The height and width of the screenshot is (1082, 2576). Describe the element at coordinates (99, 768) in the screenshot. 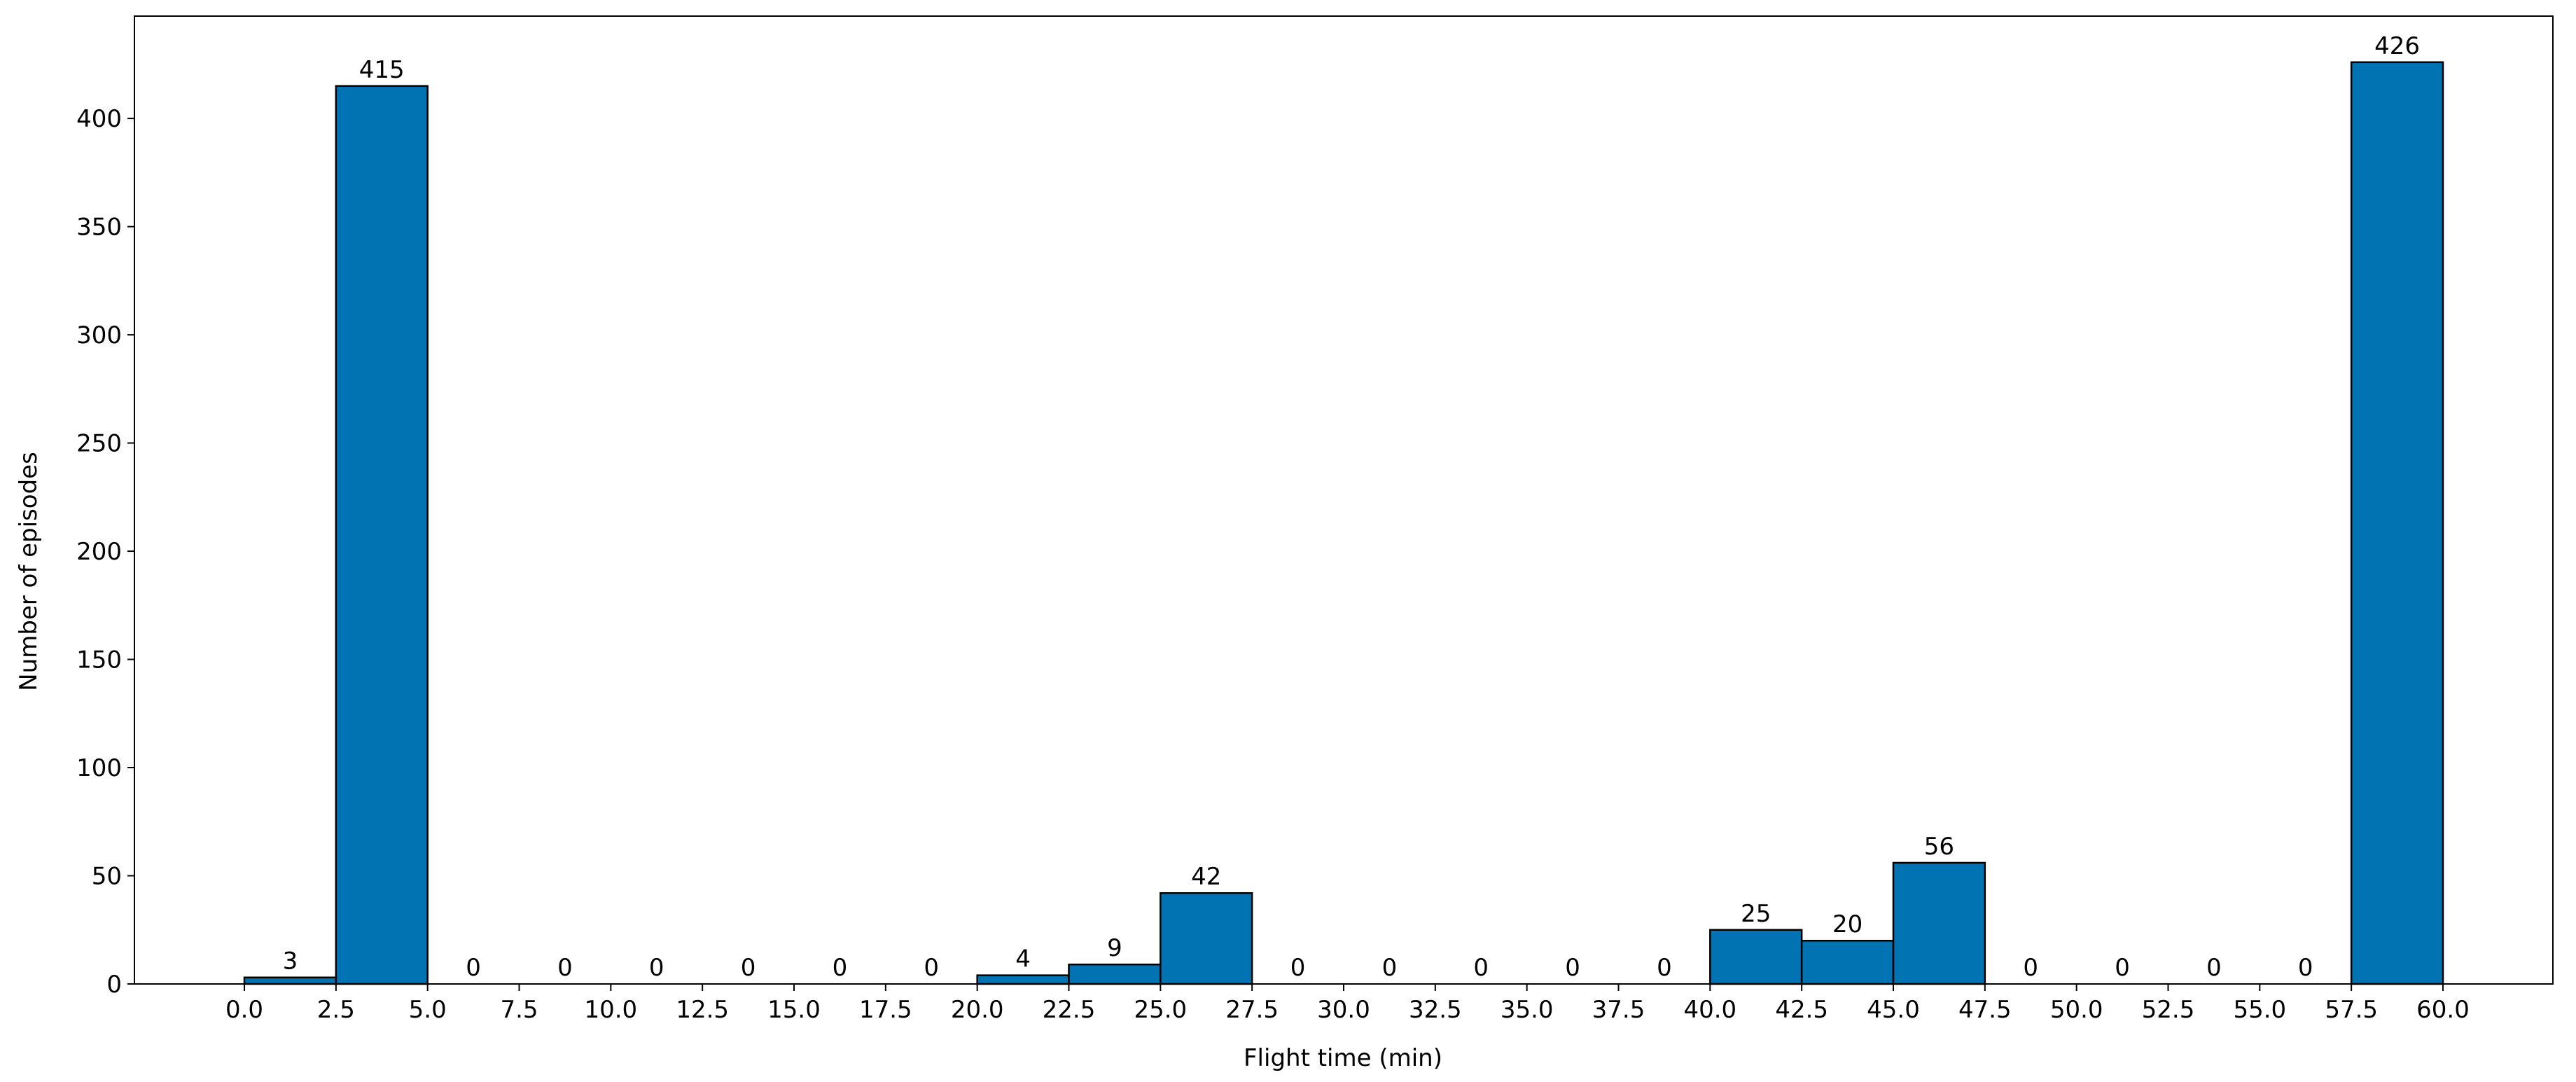

I see `y-tick-label: 100` at that location.